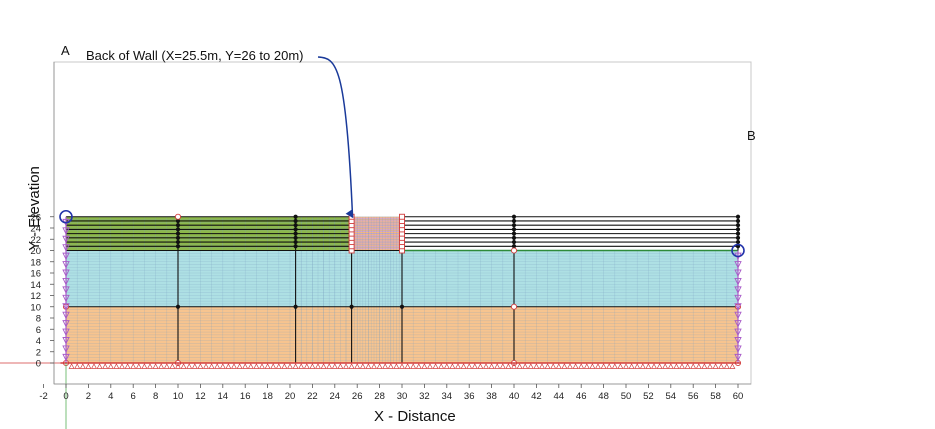  I want to click on x-tick-label: 28, so click(379, 396).